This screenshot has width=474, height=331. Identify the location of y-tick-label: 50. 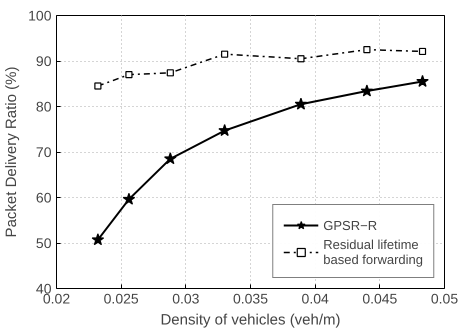
(44, 243).